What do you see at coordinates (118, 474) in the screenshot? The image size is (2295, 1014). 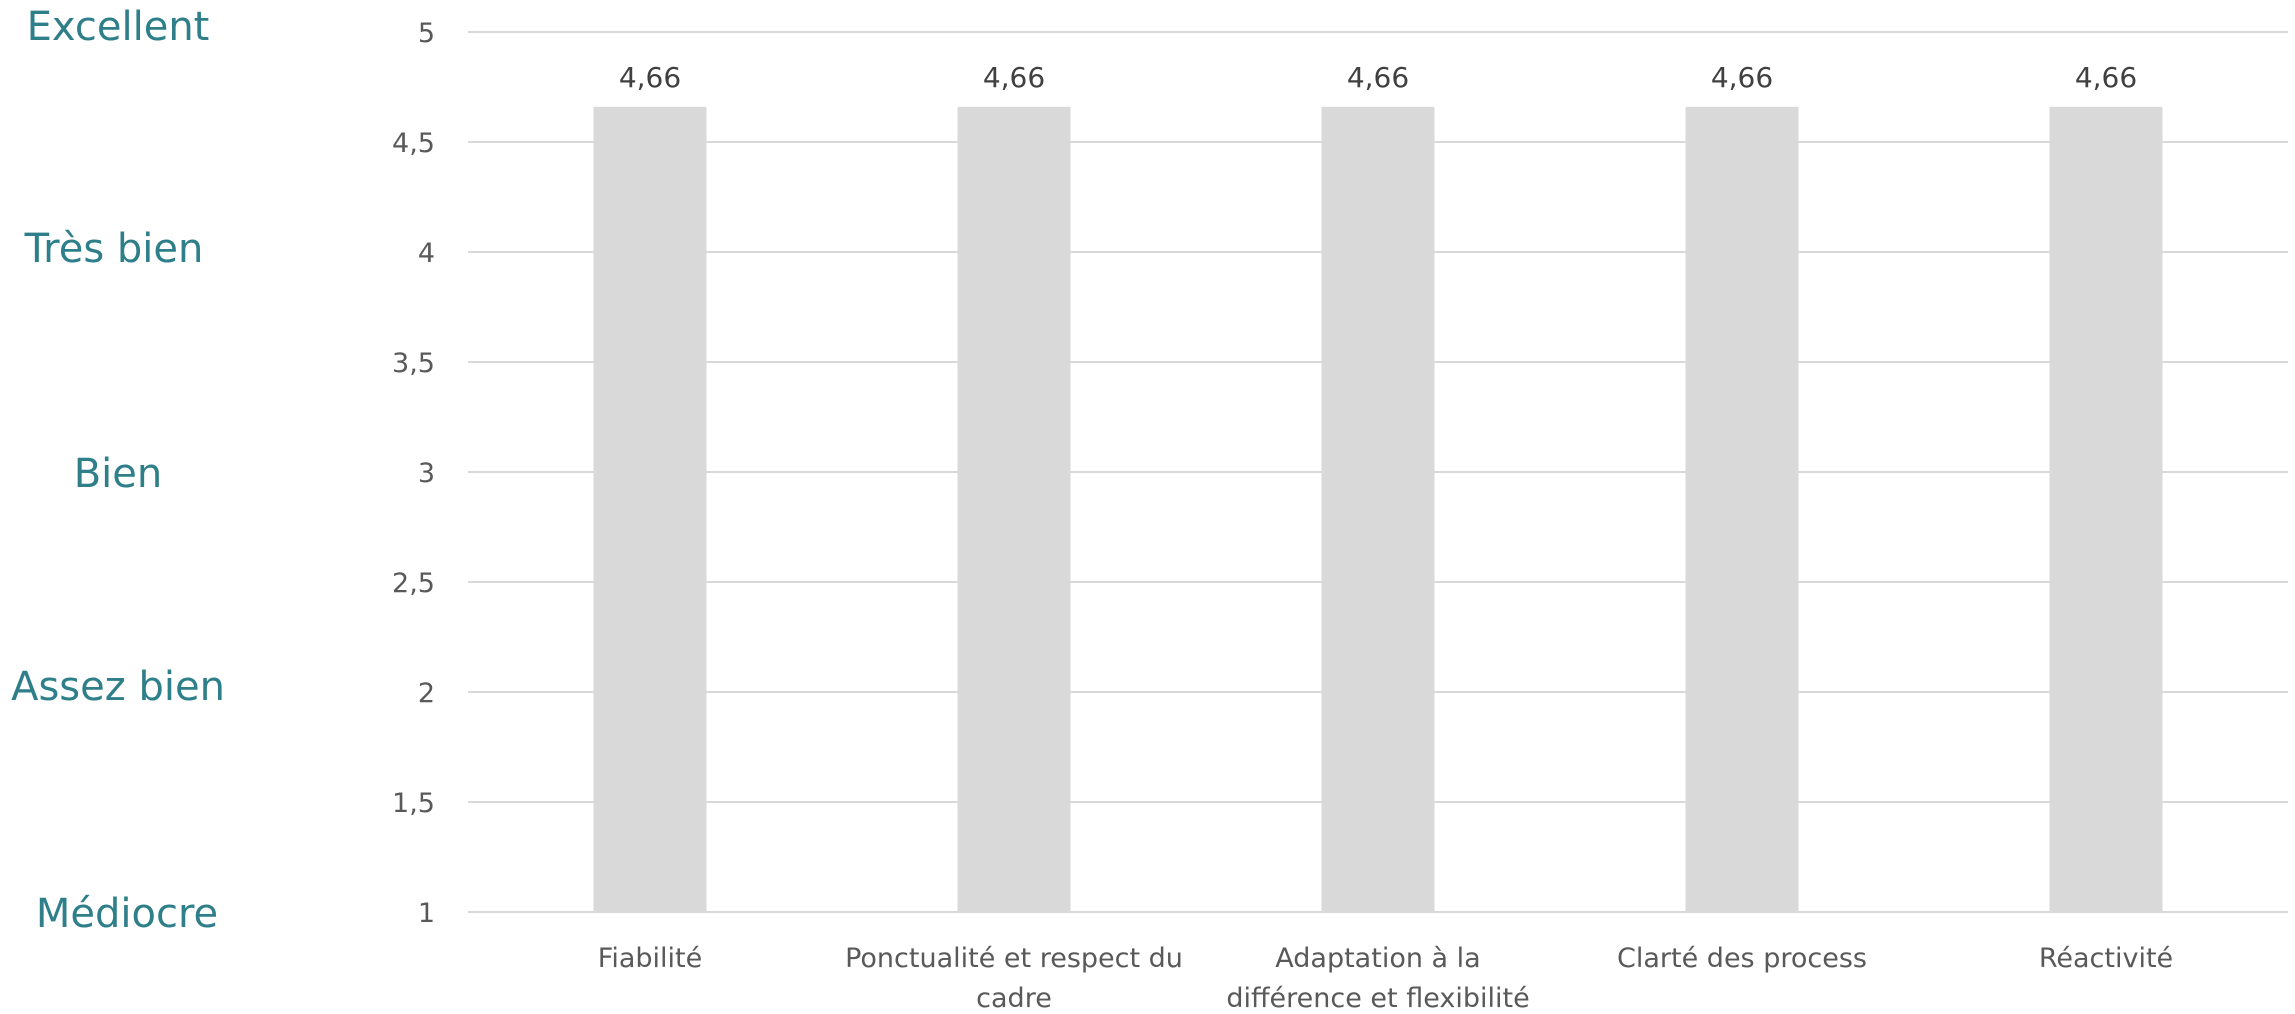 I see `rating-label-bien: Bien` at bounding box center [118, 474].